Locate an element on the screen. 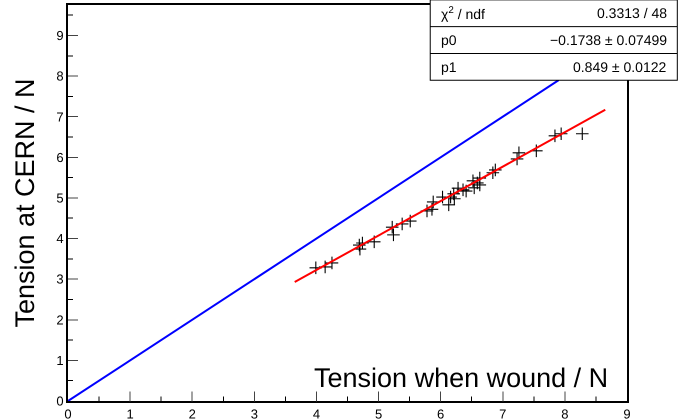  x-axis-title: Tension when wound / N is located at coordinates (461, 378).